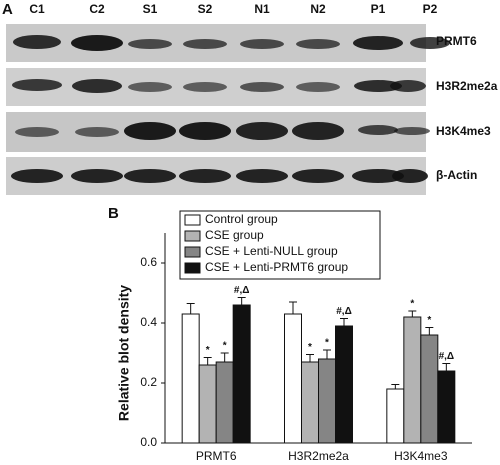 This screenshot has height=465, width=500. I want to click on y-axis-label: Relative blot density, so click(124, 353).